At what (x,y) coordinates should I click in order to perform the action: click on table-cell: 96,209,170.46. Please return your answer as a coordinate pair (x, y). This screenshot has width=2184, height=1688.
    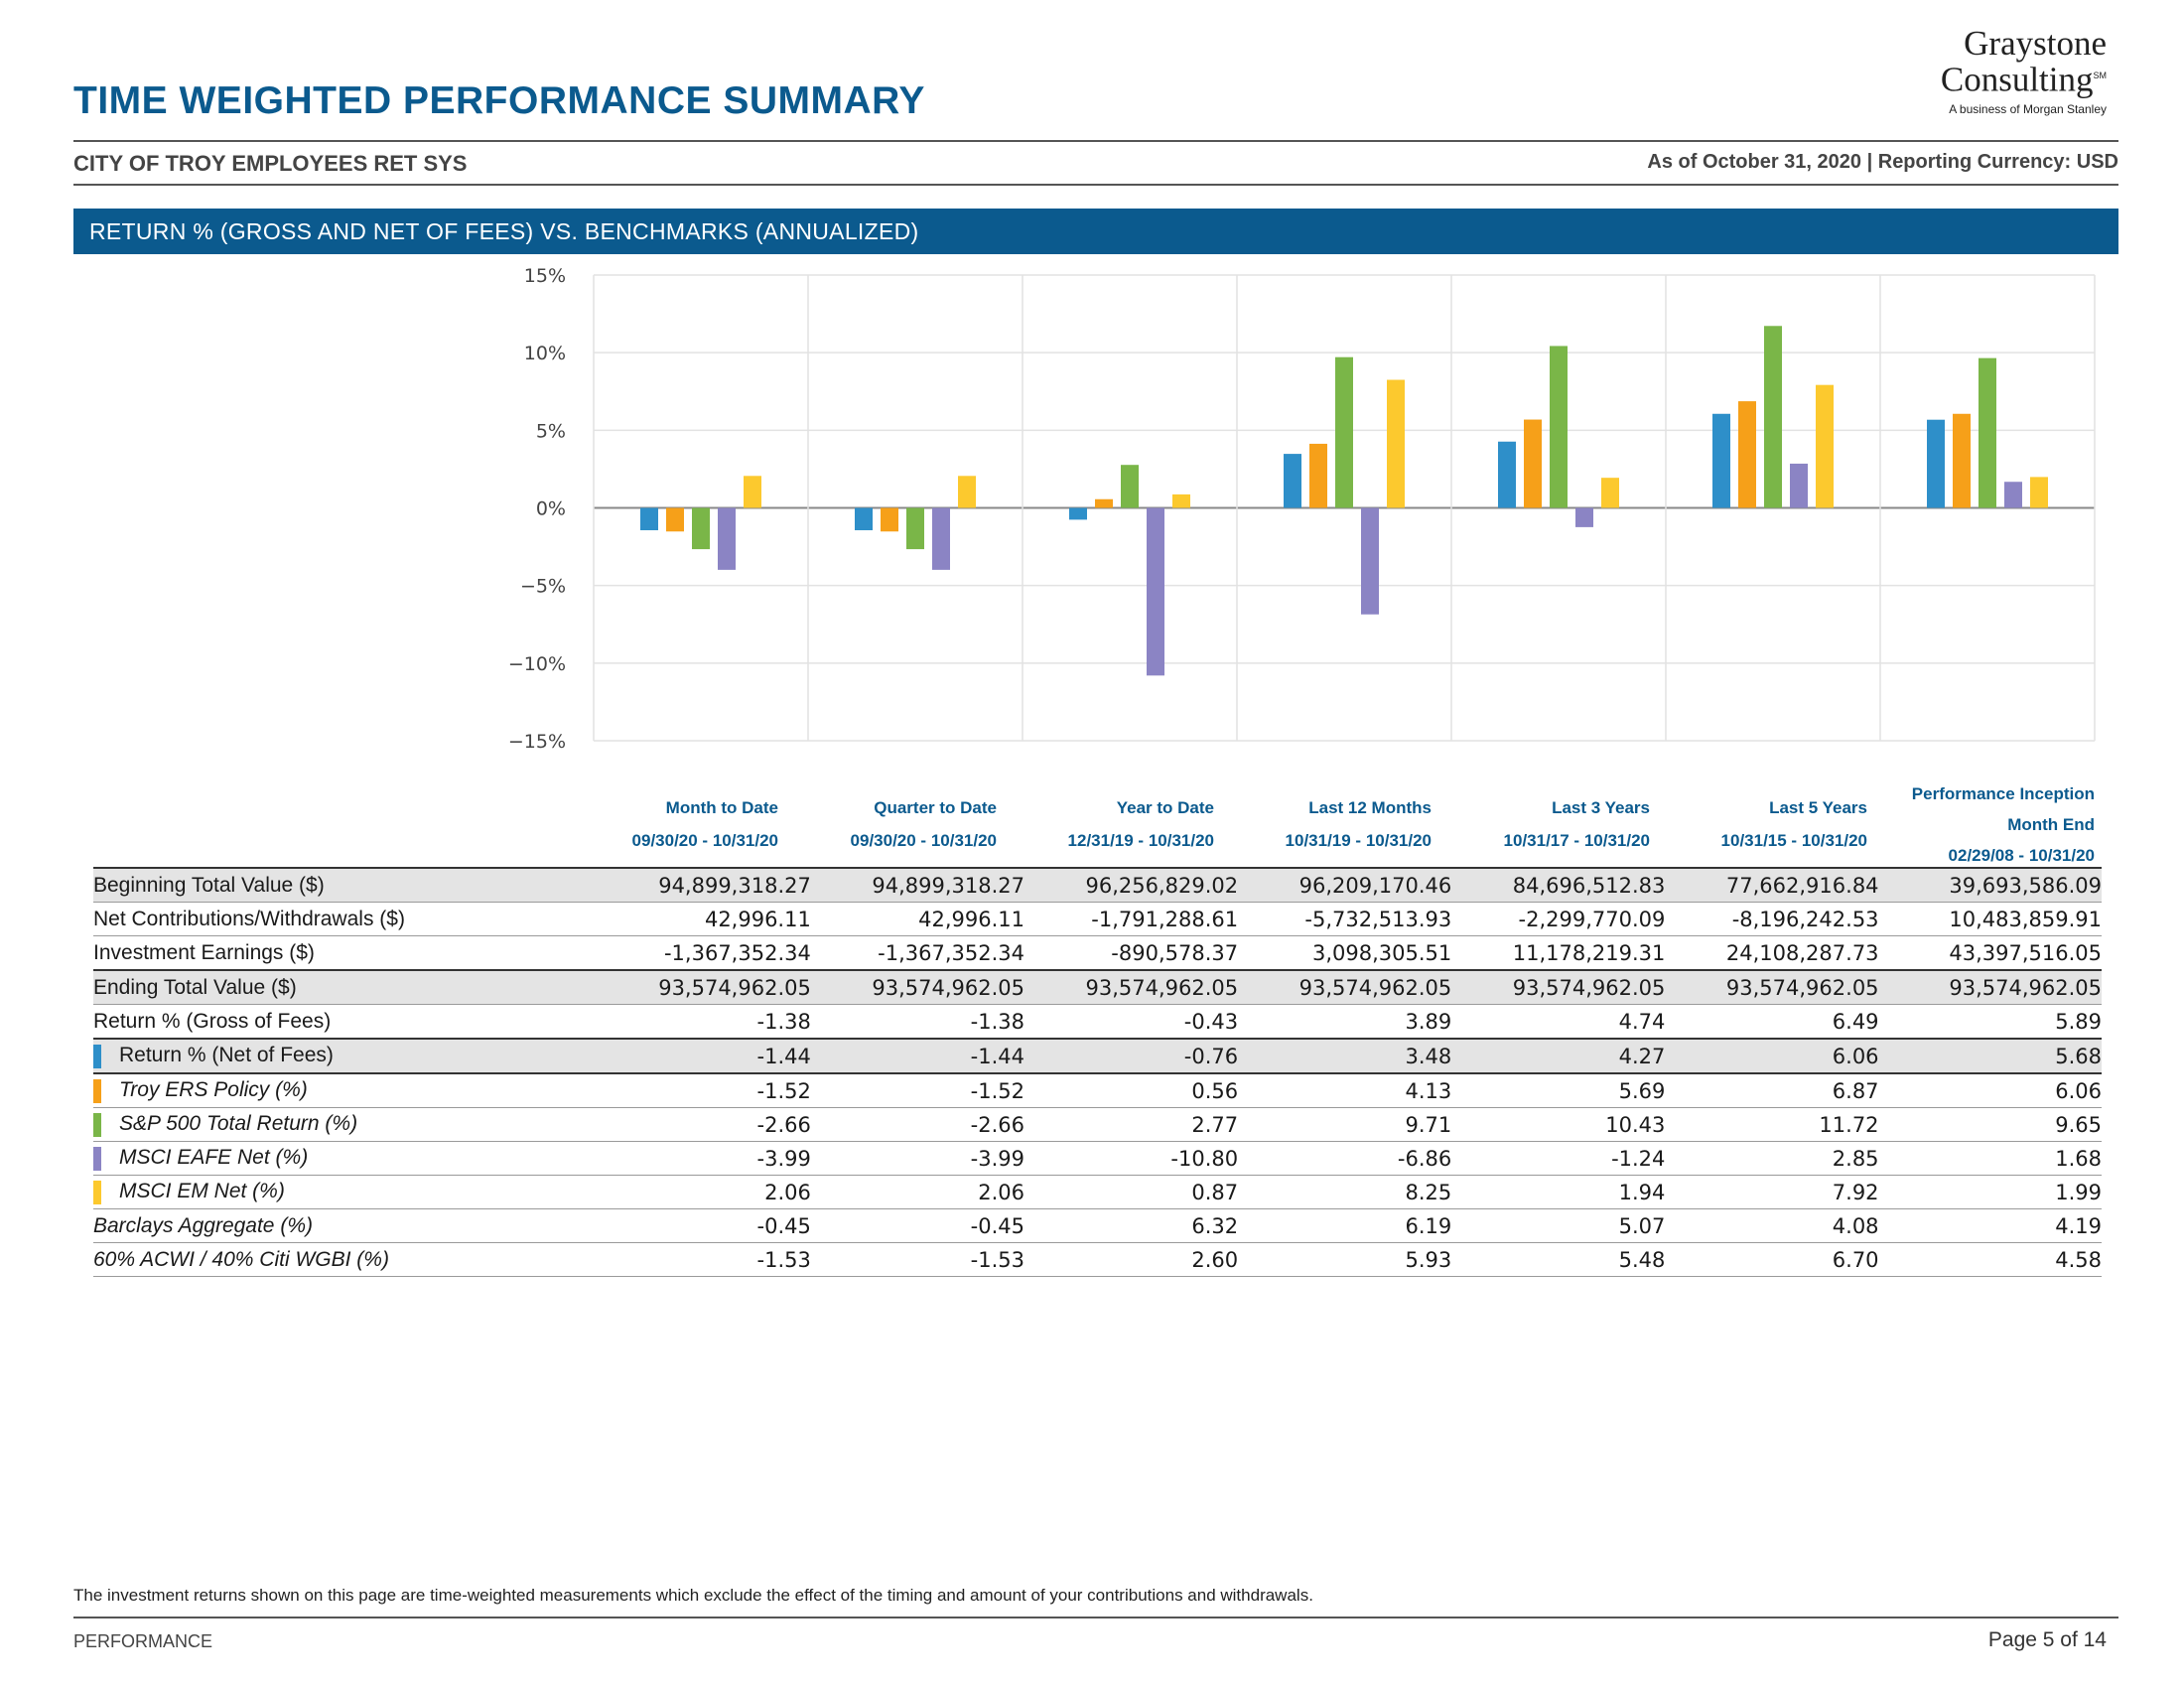
    Looking at the image, I should click on (1345, 885).